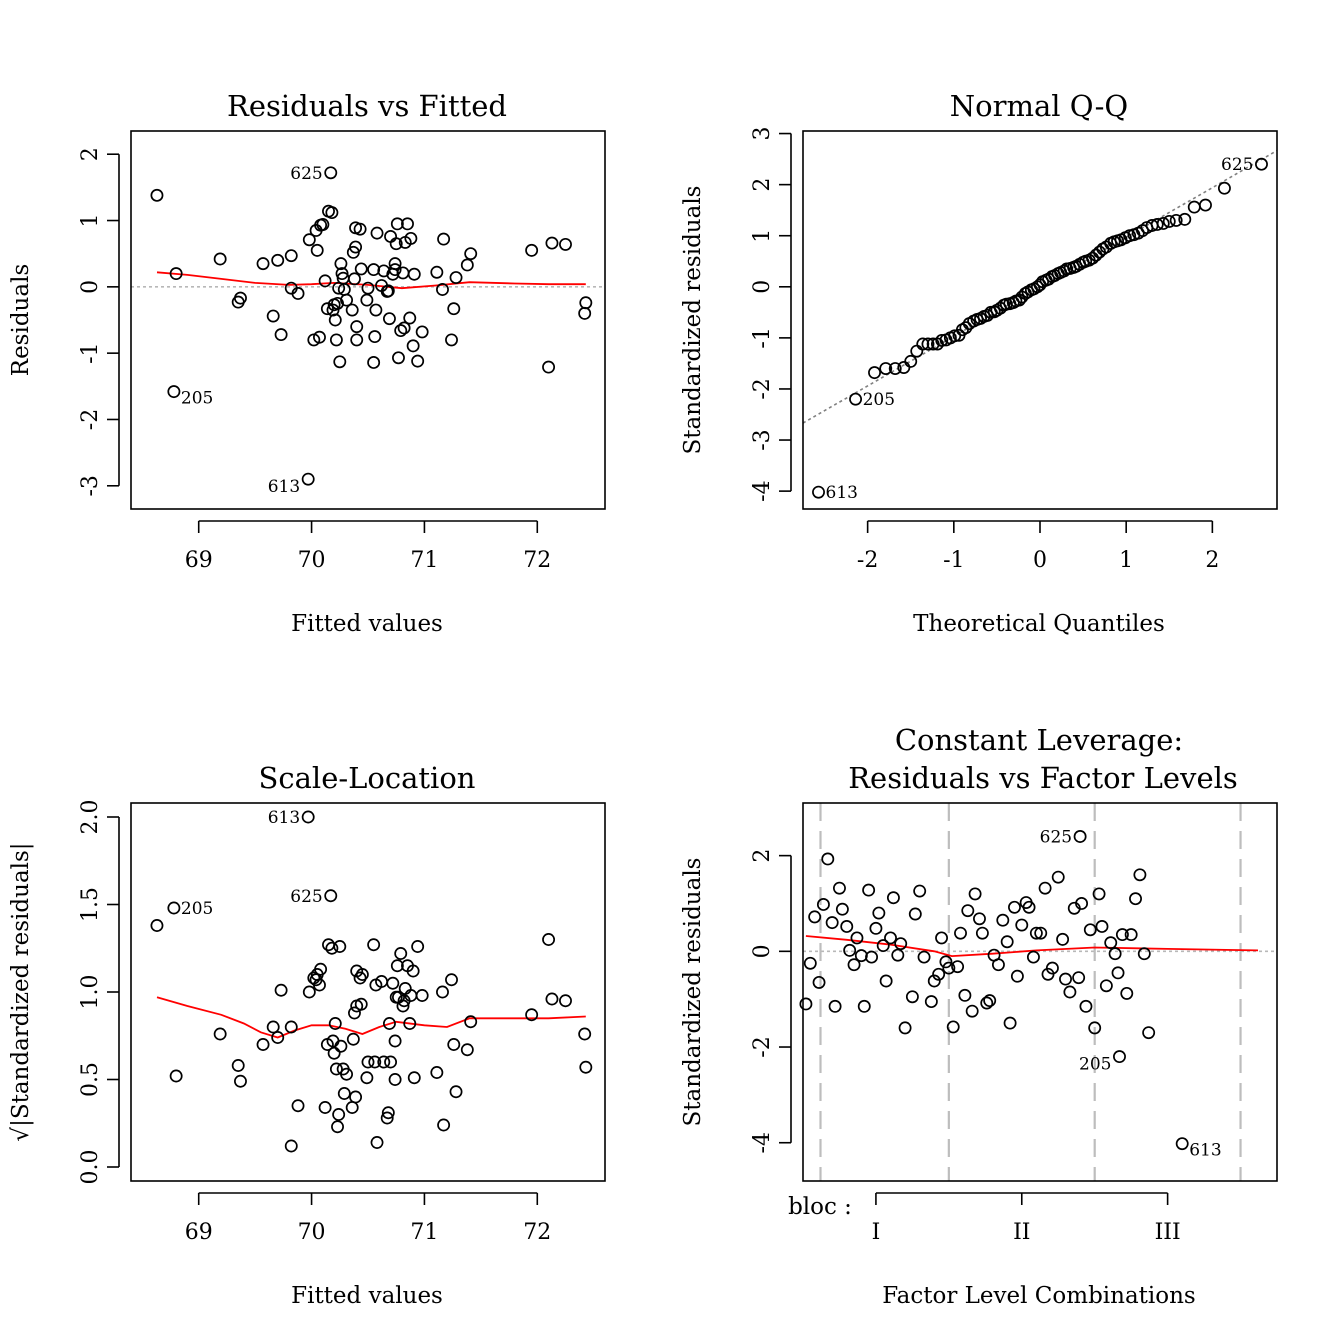  Describe the element at coordinates (842, 493) in the screenshot. I see `point-label: 613` at that location.